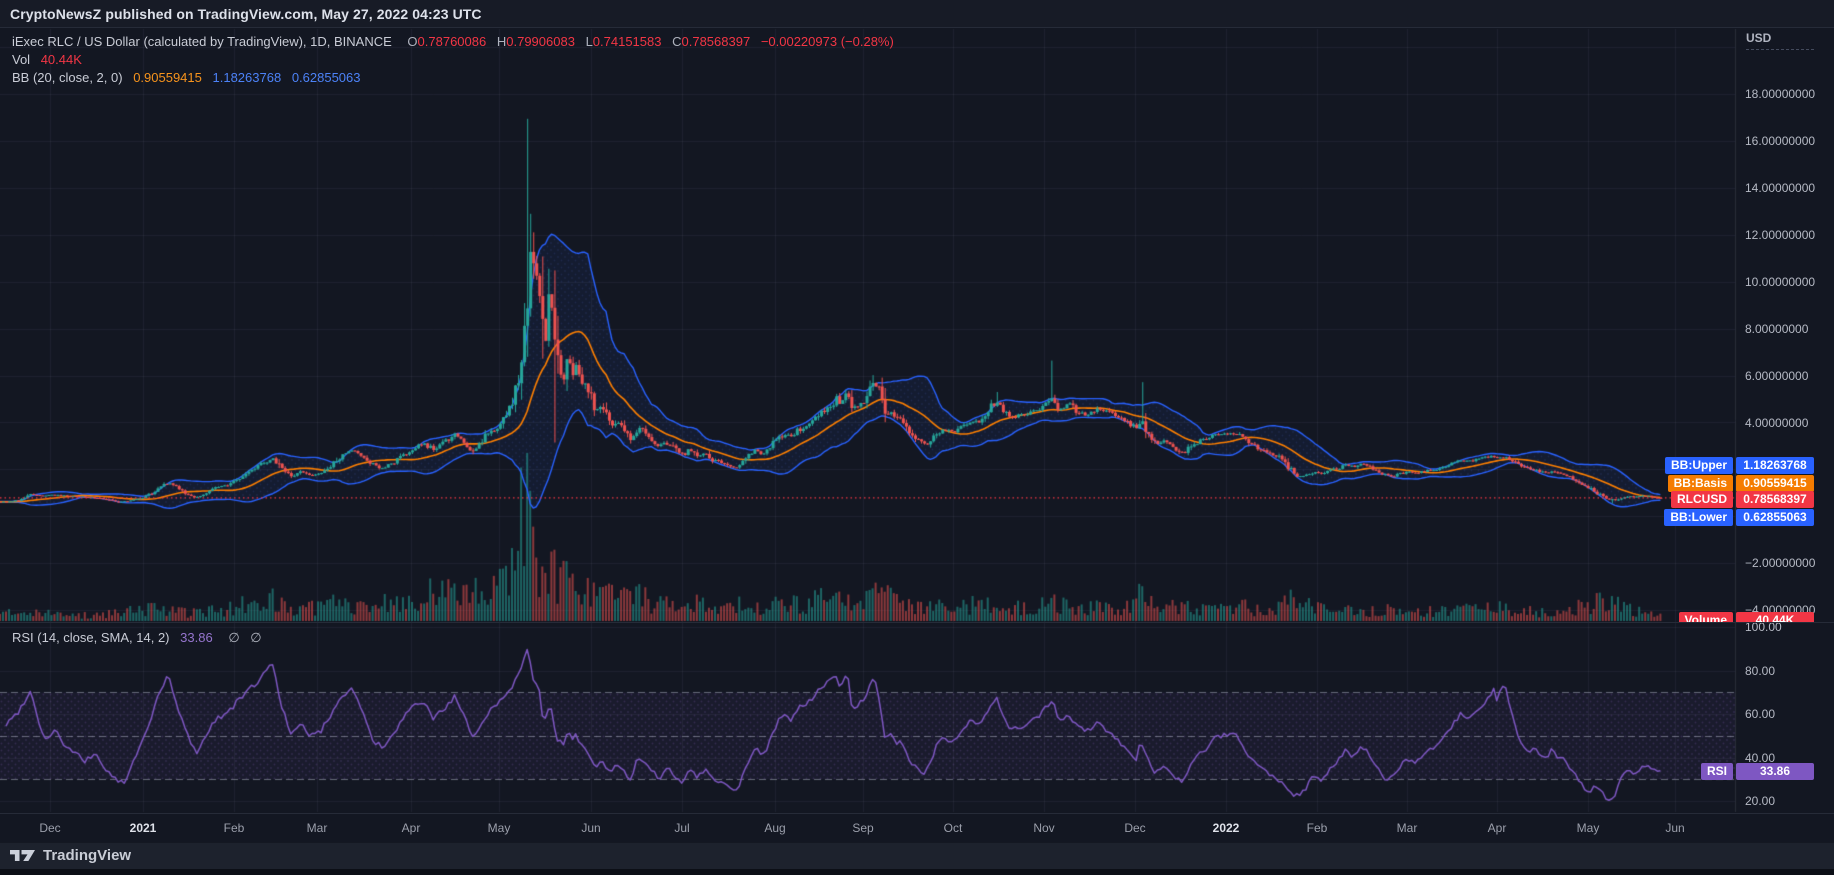 The height and width of the screenshot is (875, 1834). What do you see at coordinates (716, 41) in the screenshot?
I see `close-value: 0.78568397` at bounding box center [716, 41].